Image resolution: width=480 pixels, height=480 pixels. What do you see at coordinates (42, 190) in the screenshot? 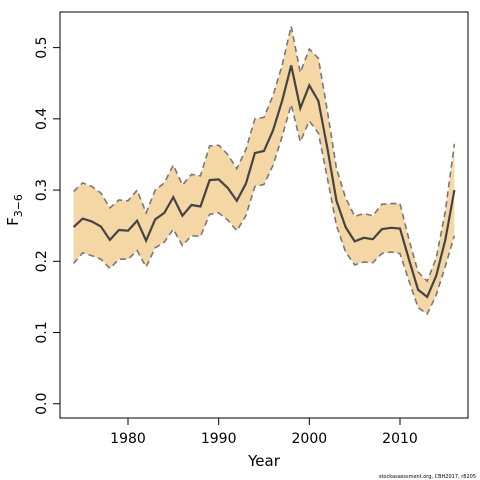
I see `y-tick-label: 0.3` at bounding box center [42, 190].